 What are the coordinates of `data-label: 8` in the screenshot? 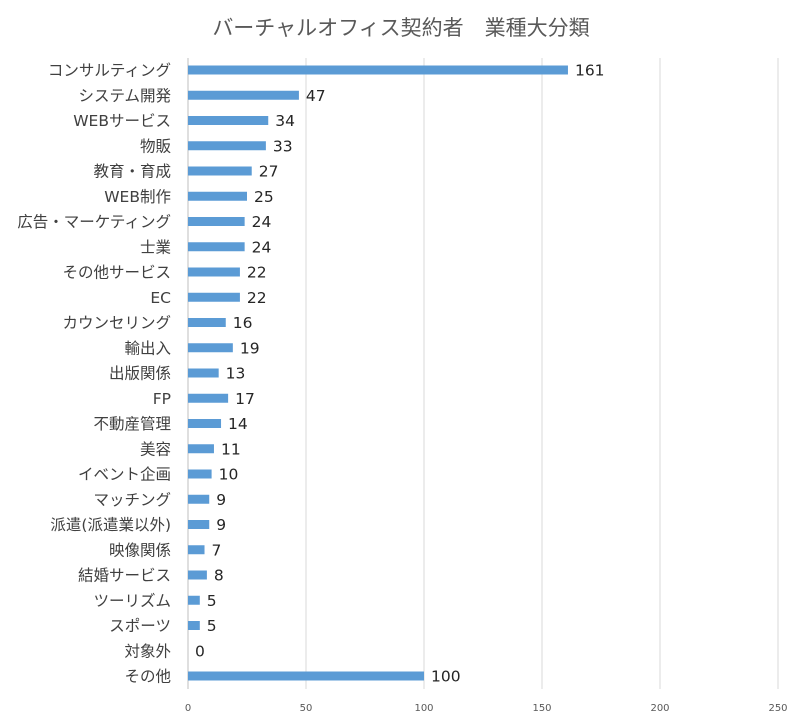 It's located at (219, 576).